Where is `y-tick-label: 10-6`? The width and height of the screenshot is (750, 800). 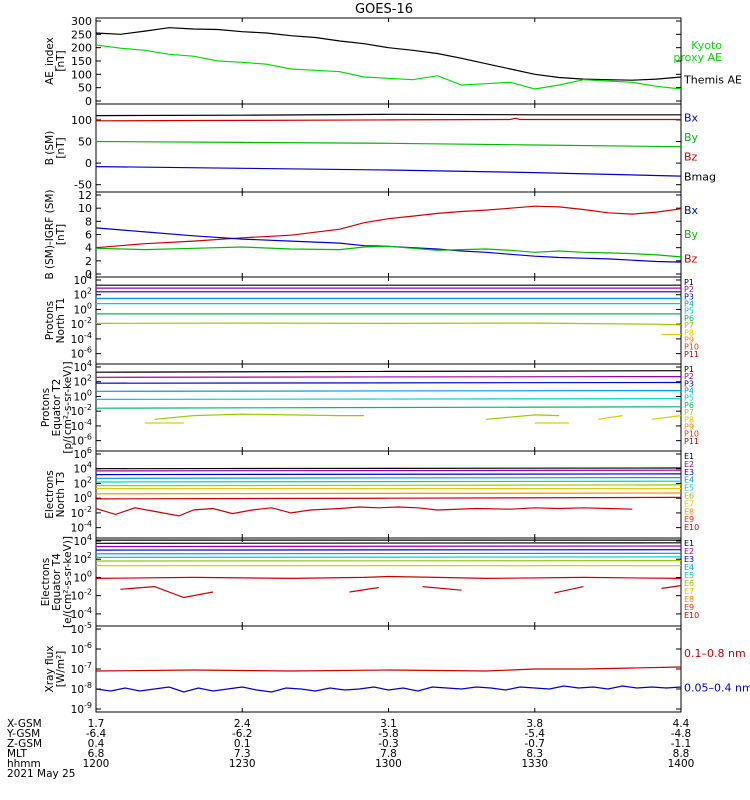
y-tick-label: 10-6 is located at coordinates (81, 353).